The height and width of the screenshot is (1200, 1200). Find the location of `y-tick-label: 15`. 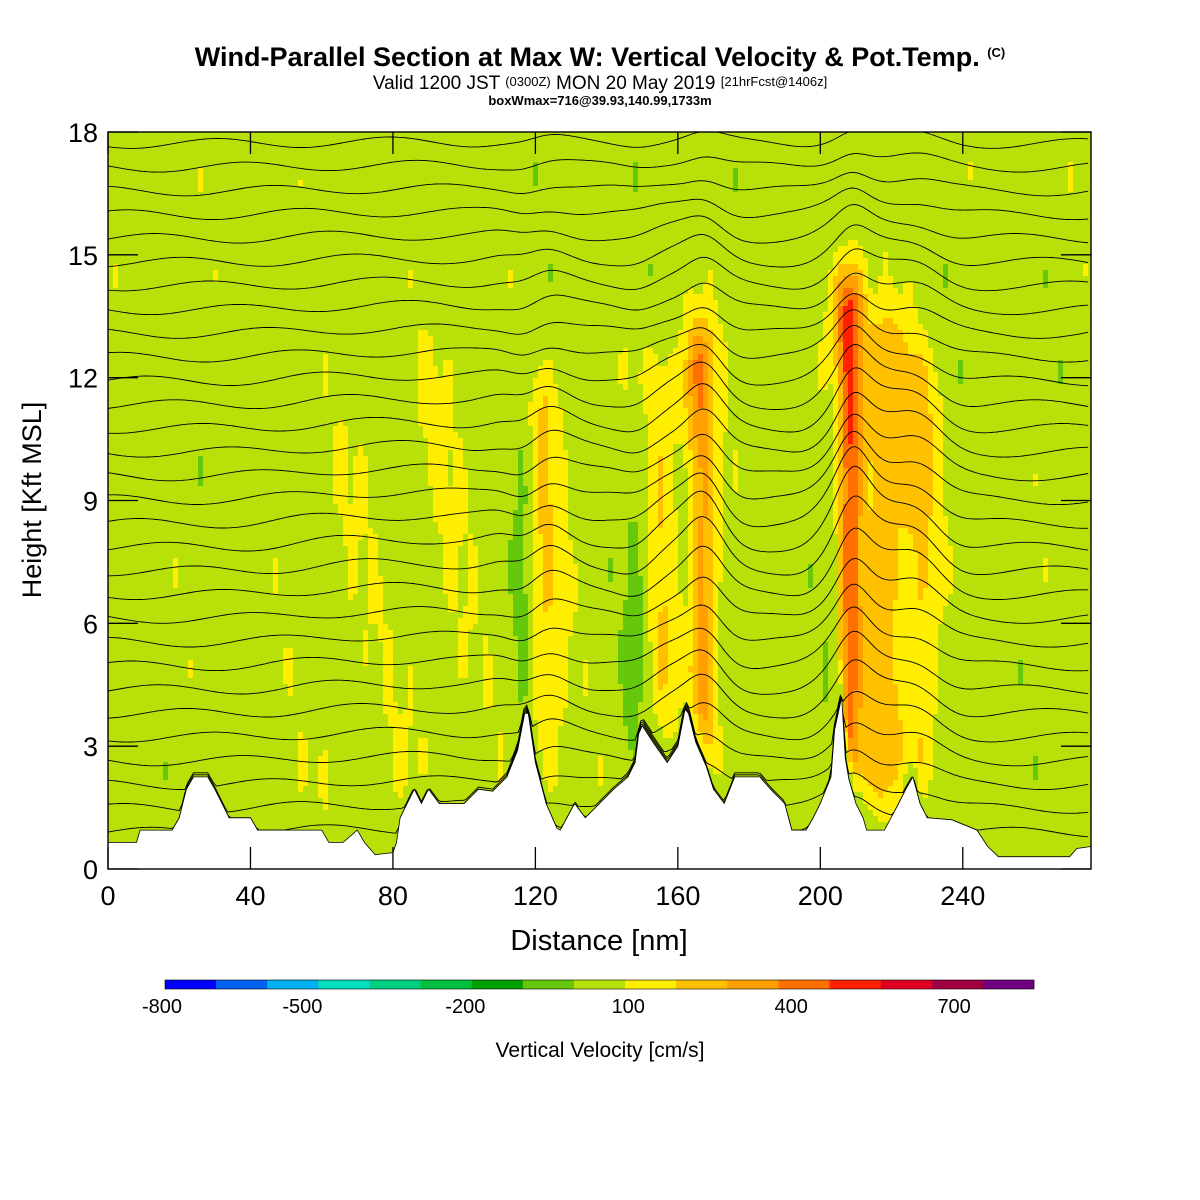

y-tick-label: 15 is located at coordinates (83, 256).